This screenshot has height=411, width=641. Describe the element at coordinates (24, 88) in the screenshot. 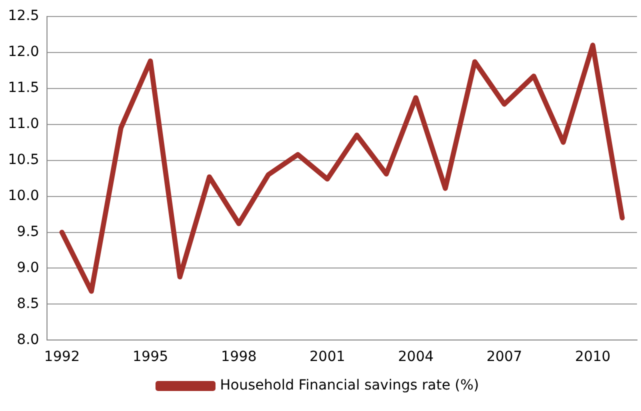

I see `y-tick-label: 11.5` at that location.